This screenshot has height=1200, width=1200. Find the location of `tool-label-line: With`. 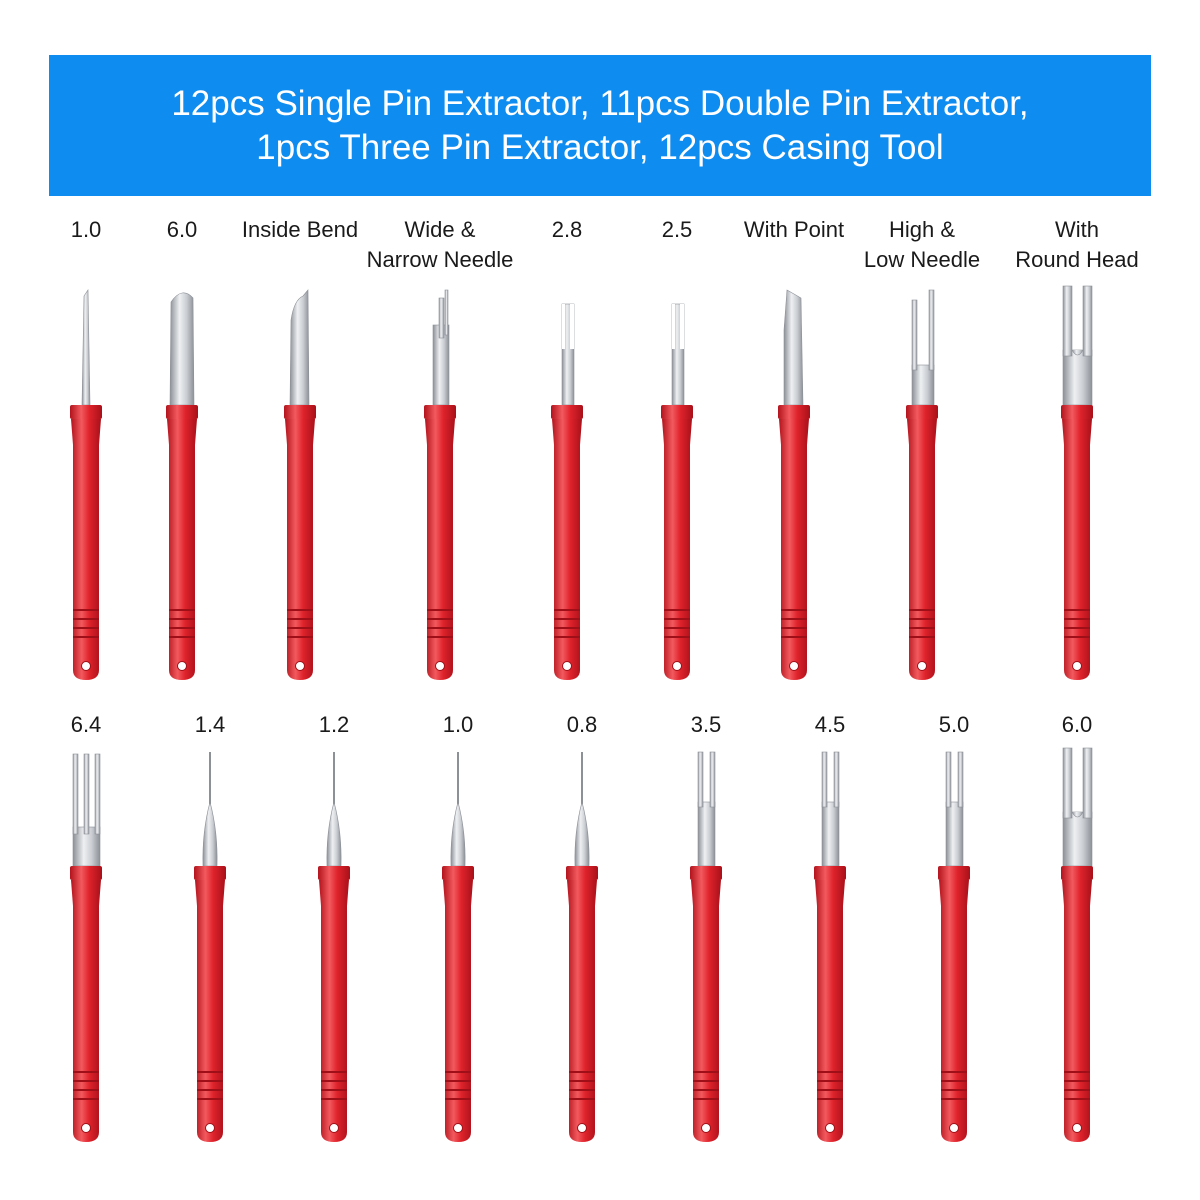

tool-label-line: With is located at coordinates (1077, 229).